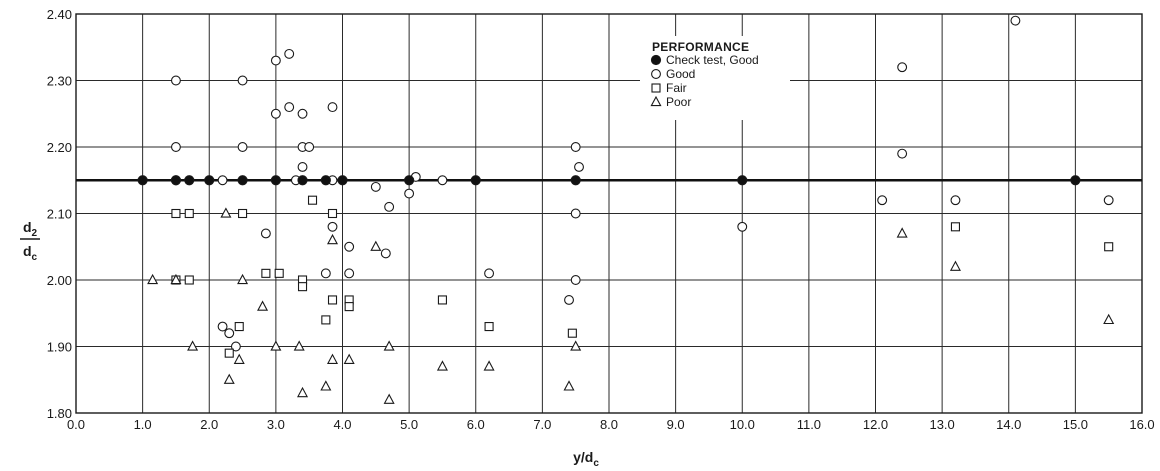 Image resolution: width=1160 pixels, height=471 pixels. What do you see at coordinates (742, 424) in the screenshot?
I see `x-tick-label: 10.0` at bounding box center [742, 424].